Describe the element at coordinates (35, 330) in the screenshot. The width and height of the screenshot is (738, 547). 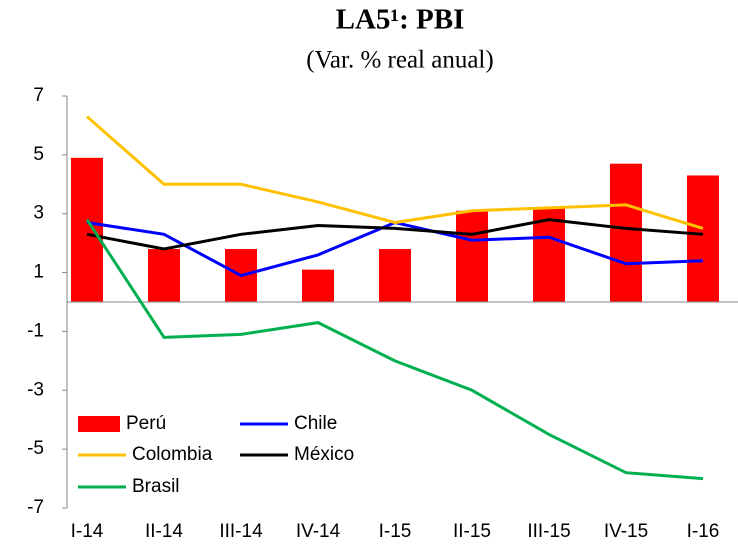
I see `y-tick-label: -1` at that location.